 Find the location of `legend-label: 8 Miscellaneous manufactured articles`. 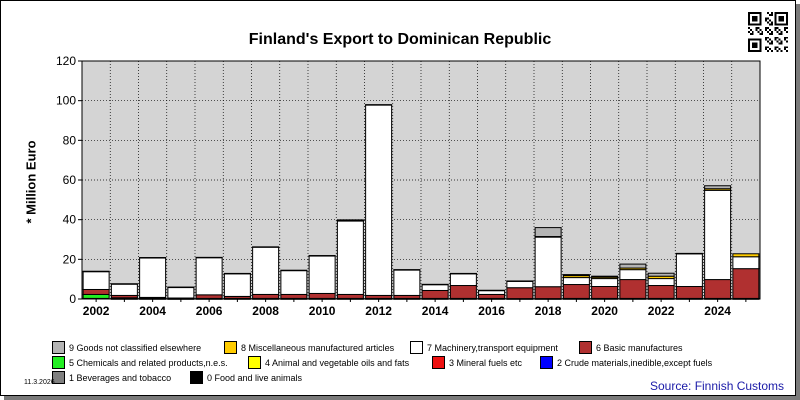

legend-label: 8 Miscellaneous manufactured articles is located at coordinates (318, 347).